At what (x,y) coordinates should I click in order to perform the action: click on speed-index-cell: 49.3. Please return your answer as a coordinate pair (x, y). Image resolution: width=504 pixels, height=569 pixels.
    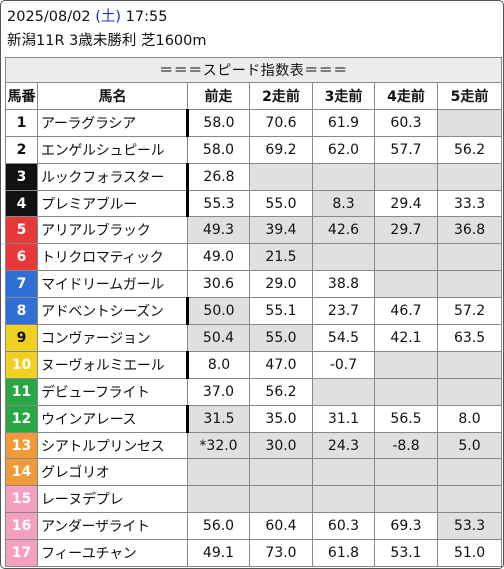
    Looking at the image, I should click on (218, 230).